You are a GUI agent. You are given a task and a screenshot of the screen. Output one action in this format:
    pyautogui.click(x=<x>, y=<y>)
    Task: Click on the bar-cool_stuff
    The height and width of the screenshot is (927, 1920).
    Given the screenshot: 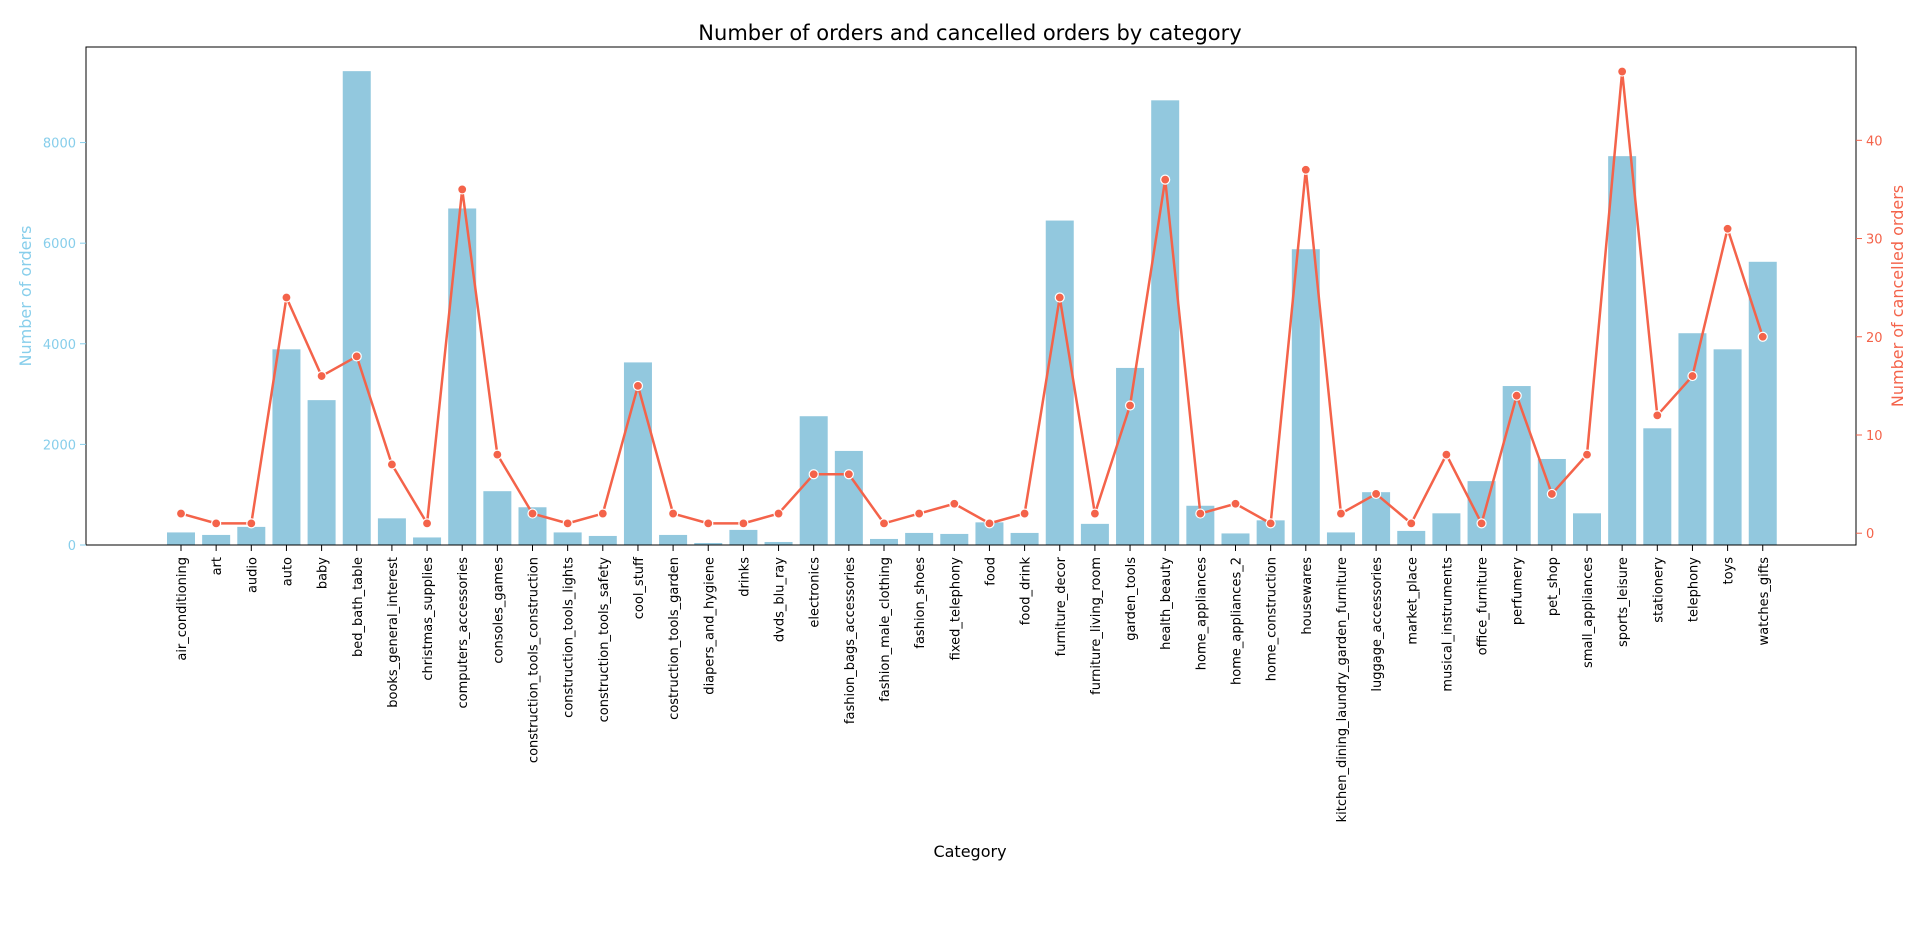 What is the action you would take?
    pyautogui.click(x=637, y=453)
    